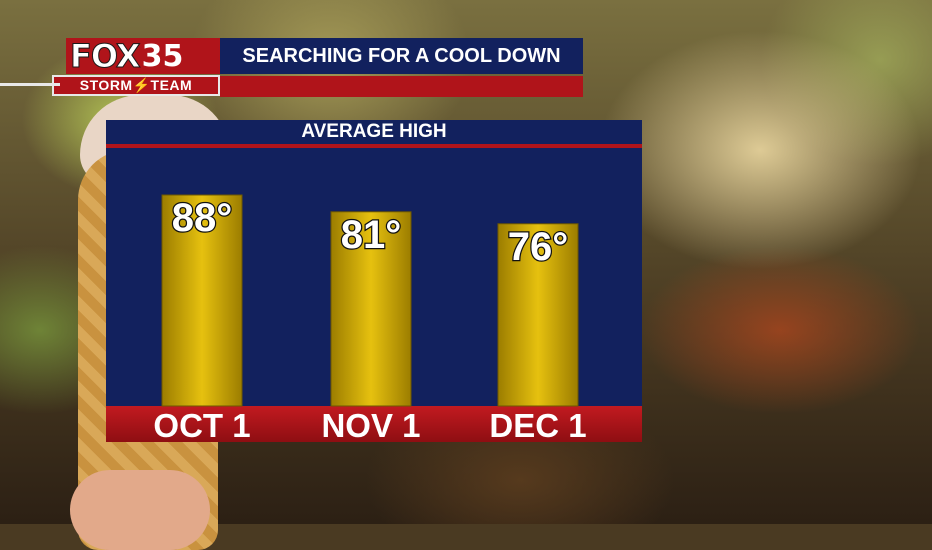  I want to click on chart-title-divider, so click(374, 146).